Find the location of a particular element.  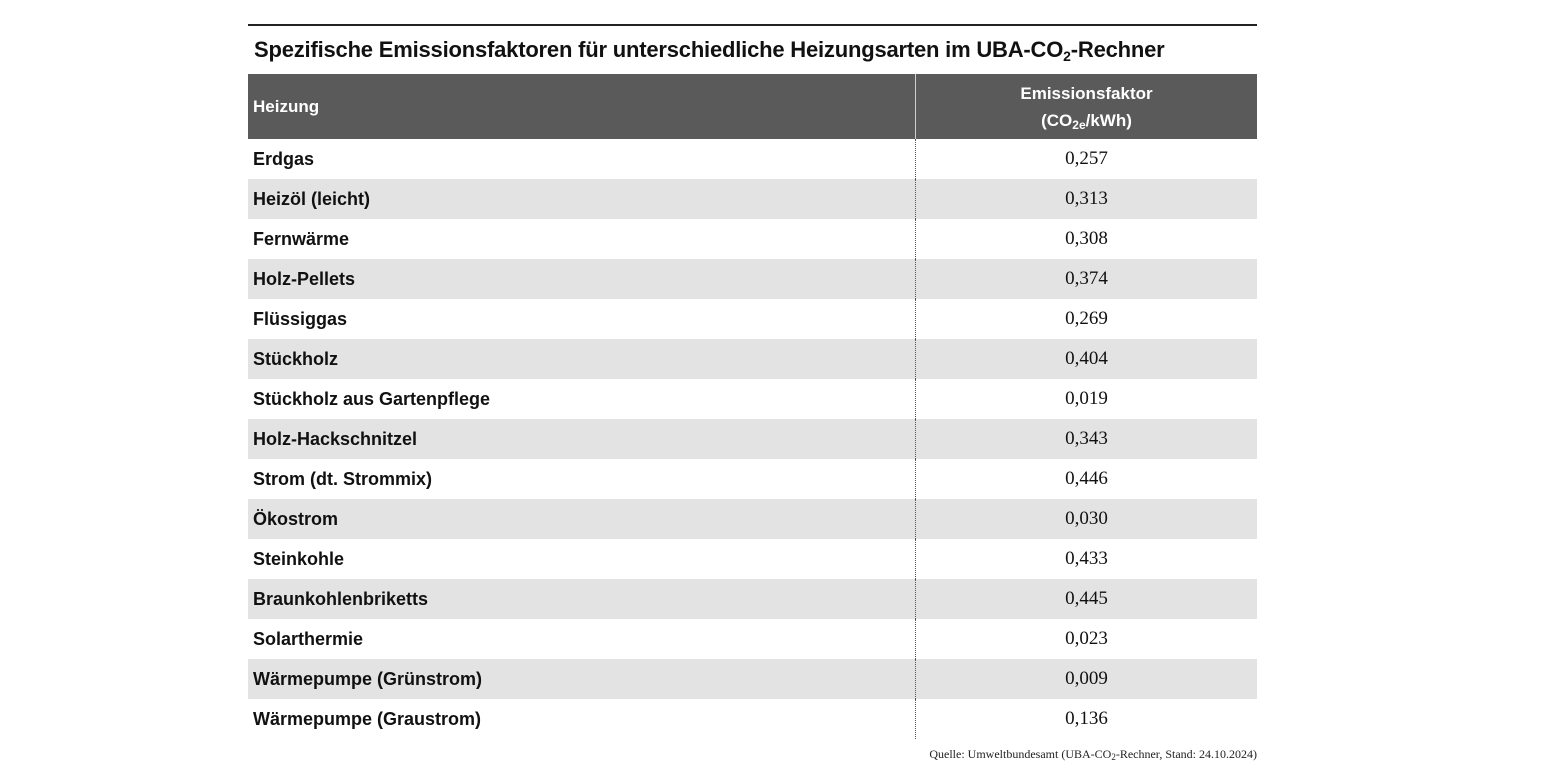

row-heizung-name: Fernwärme is located at coordinates (582, 239).